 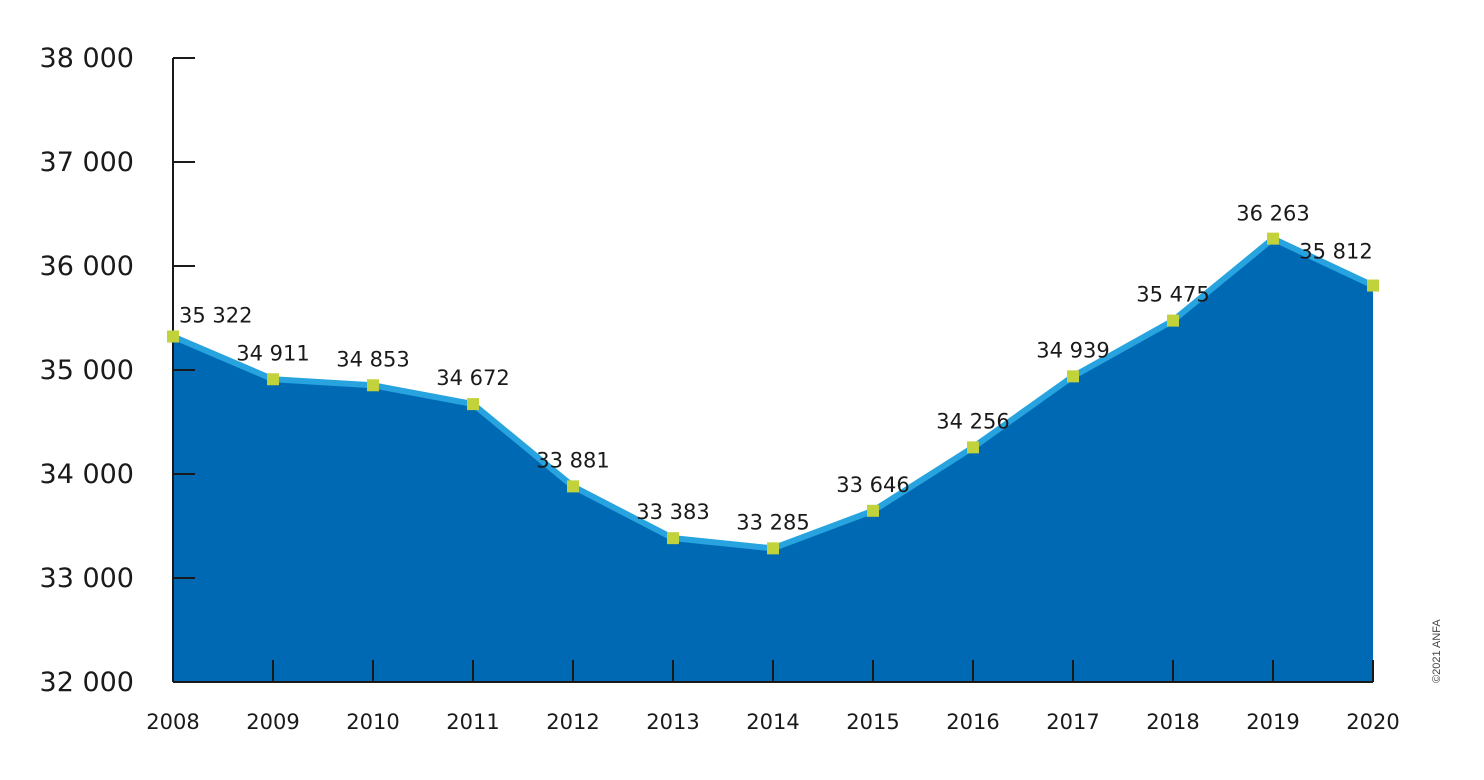 What do you see at coordinates (772, 522) in the screenshot?
I see `data-label: 33 285` at bounding box center [772, 522].